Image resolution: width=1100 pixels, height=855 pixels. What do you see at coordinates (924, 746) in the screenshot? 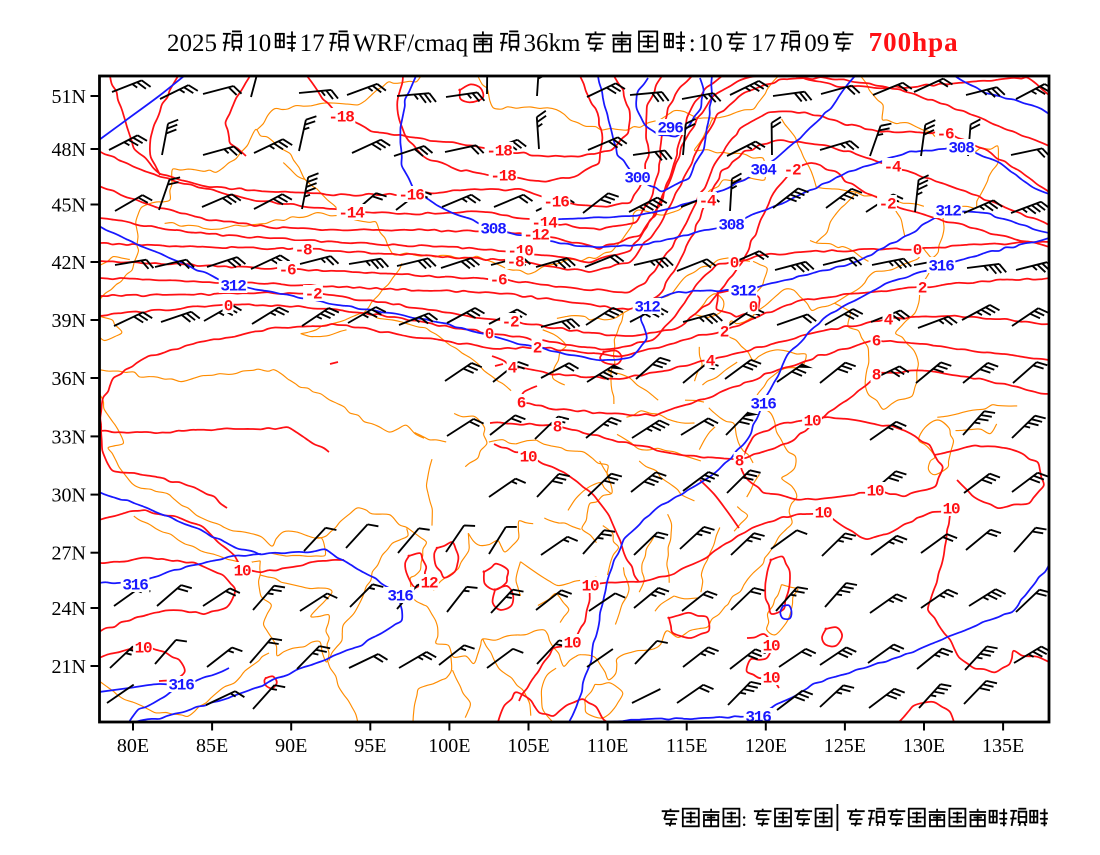
I see `svg-text: 130E` at bounding box center [924, 746].